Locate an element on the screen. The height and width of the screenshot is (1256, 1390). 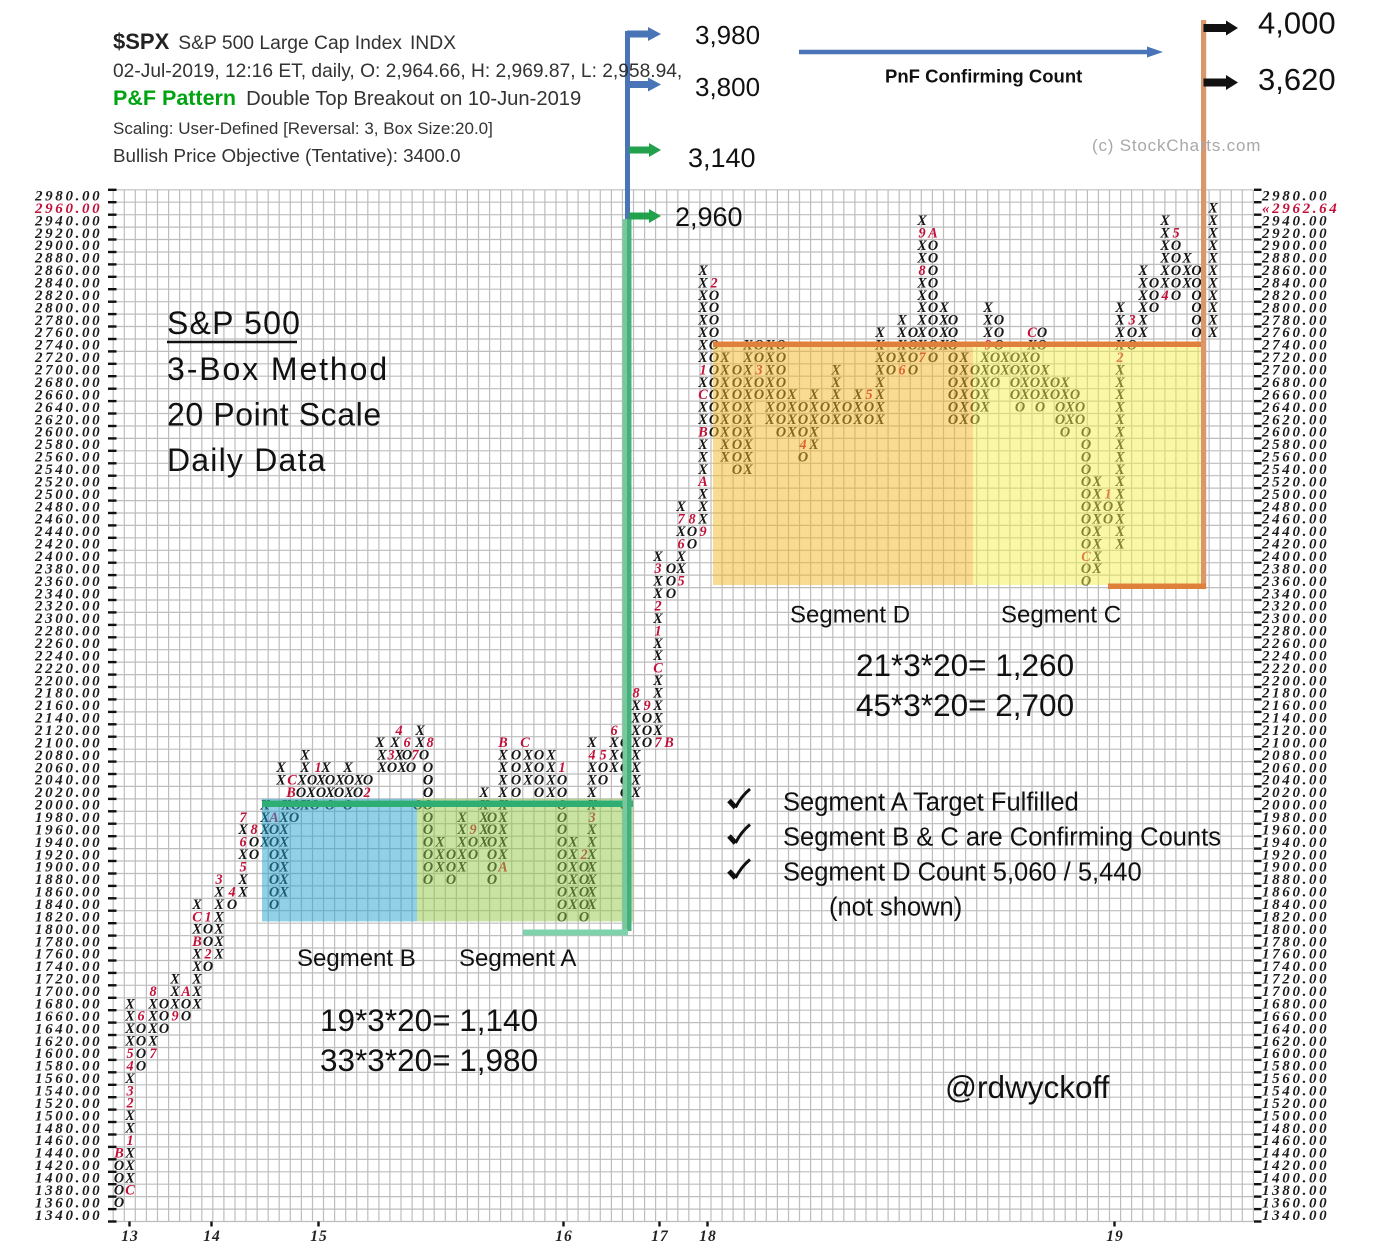
svg-text: 2420.00 is located at coordinates (68, 545).